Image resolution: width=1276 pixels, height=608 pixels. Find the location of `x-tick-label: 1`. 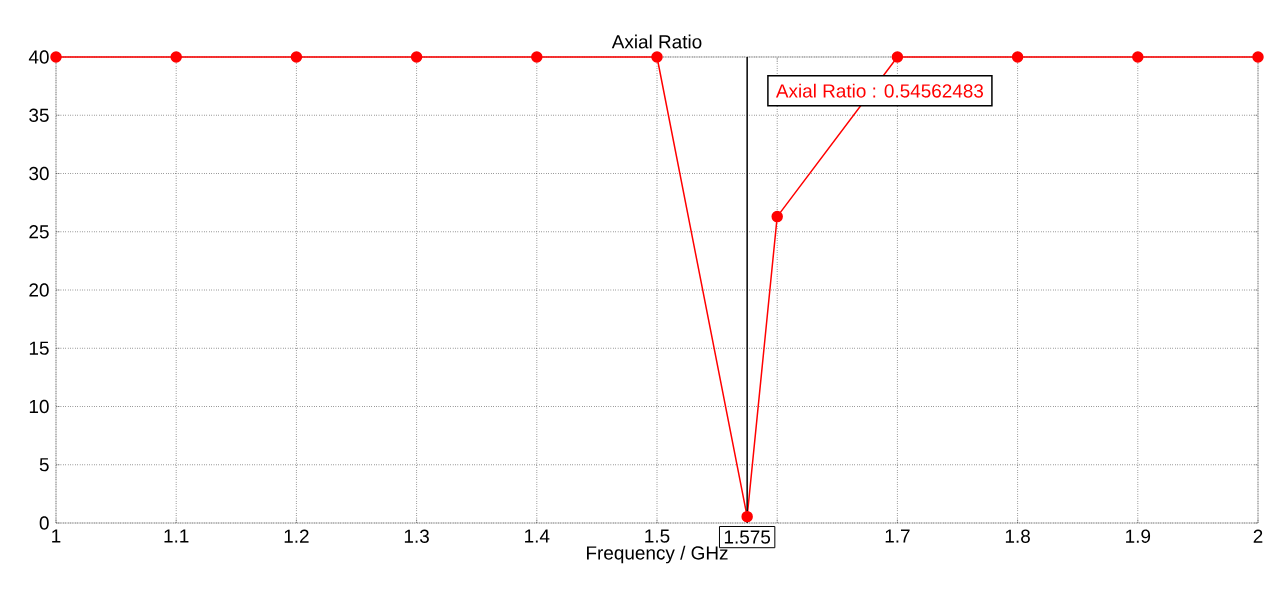

x-tick-label: 1 is located at coordinates (56, 536).